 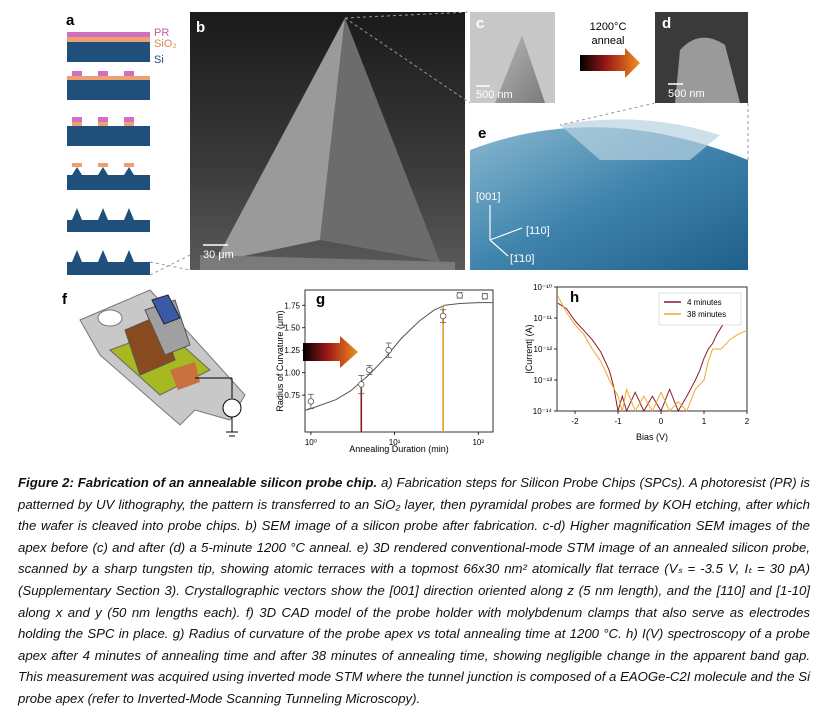 I want to click on panel-label: g, so click(x=320, y=299).